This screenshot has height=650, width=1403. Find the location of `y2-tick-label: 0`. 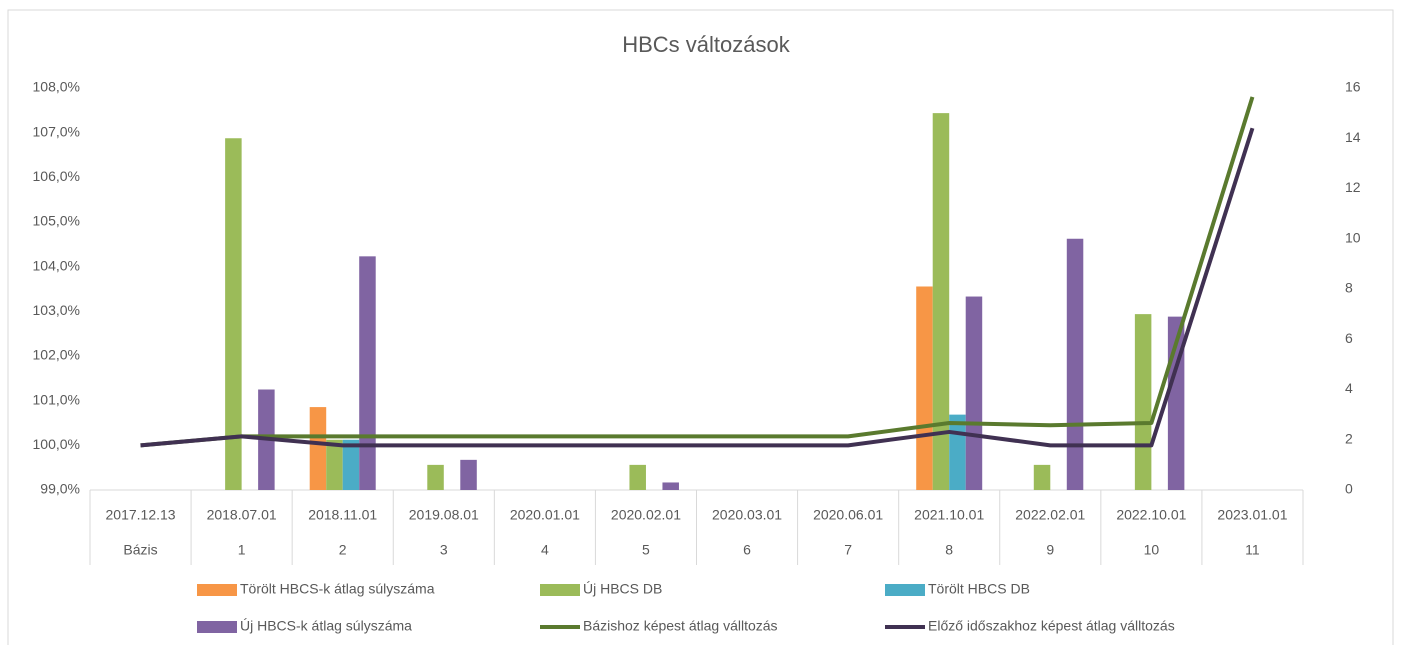

y2-tick-label: 0 is located at coordinates (1349, 489).